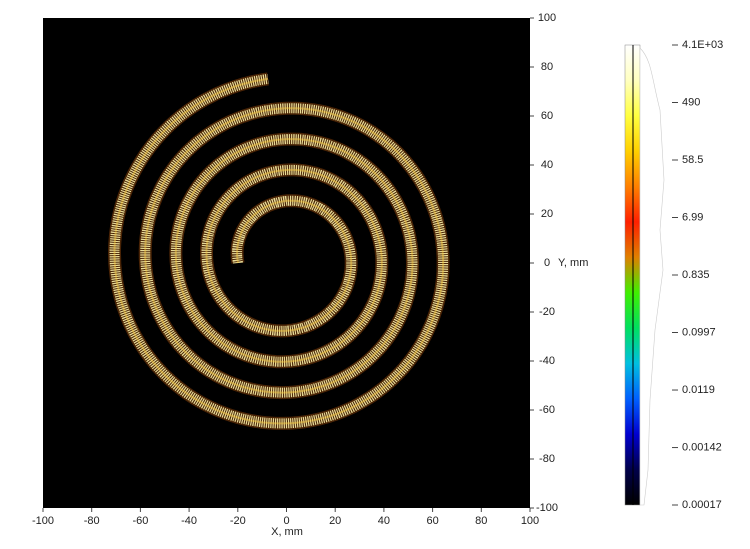  Describe the element at coordinates (547, 410) in the screenshot. I see `y-tick-label: -60` at that location.